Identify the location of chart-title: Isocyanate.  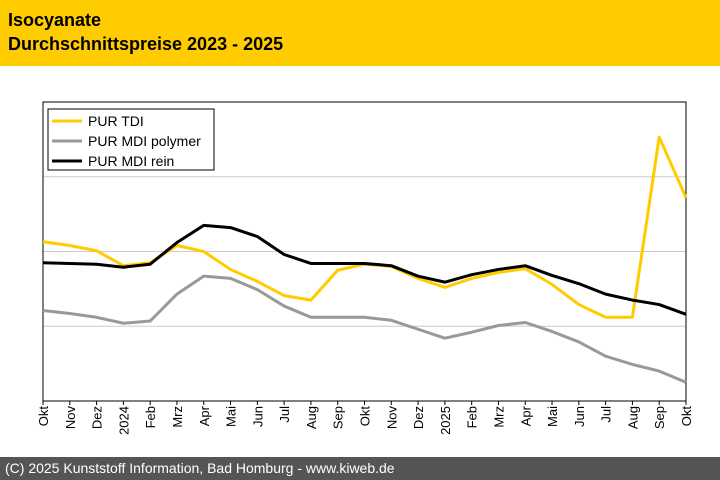
(55, 20).